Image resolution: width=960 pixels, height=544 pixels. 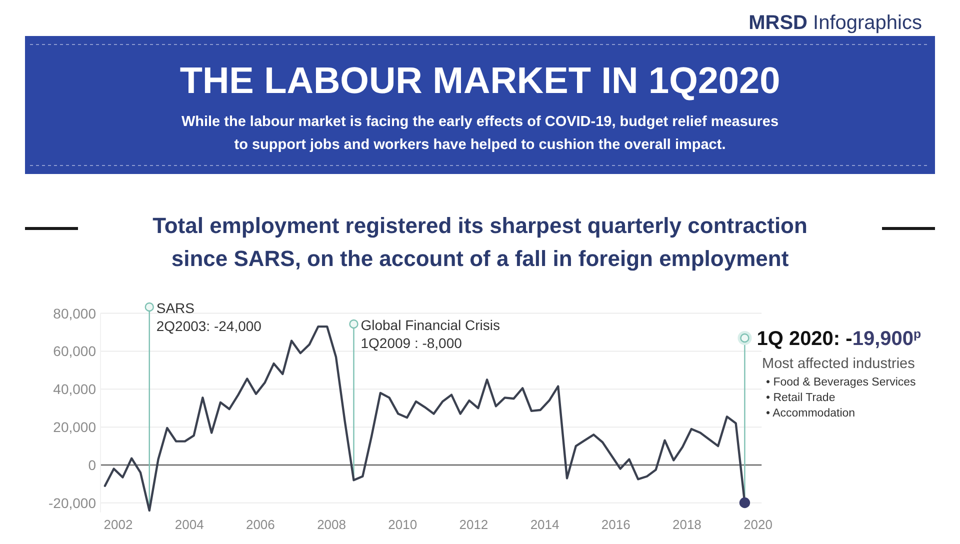 What do you see at coordinates (480, 80) in the screenshot?
I see `chart-title: THE LABOUR MARKET IN 1Q2020` at bounding box center [480, 80].